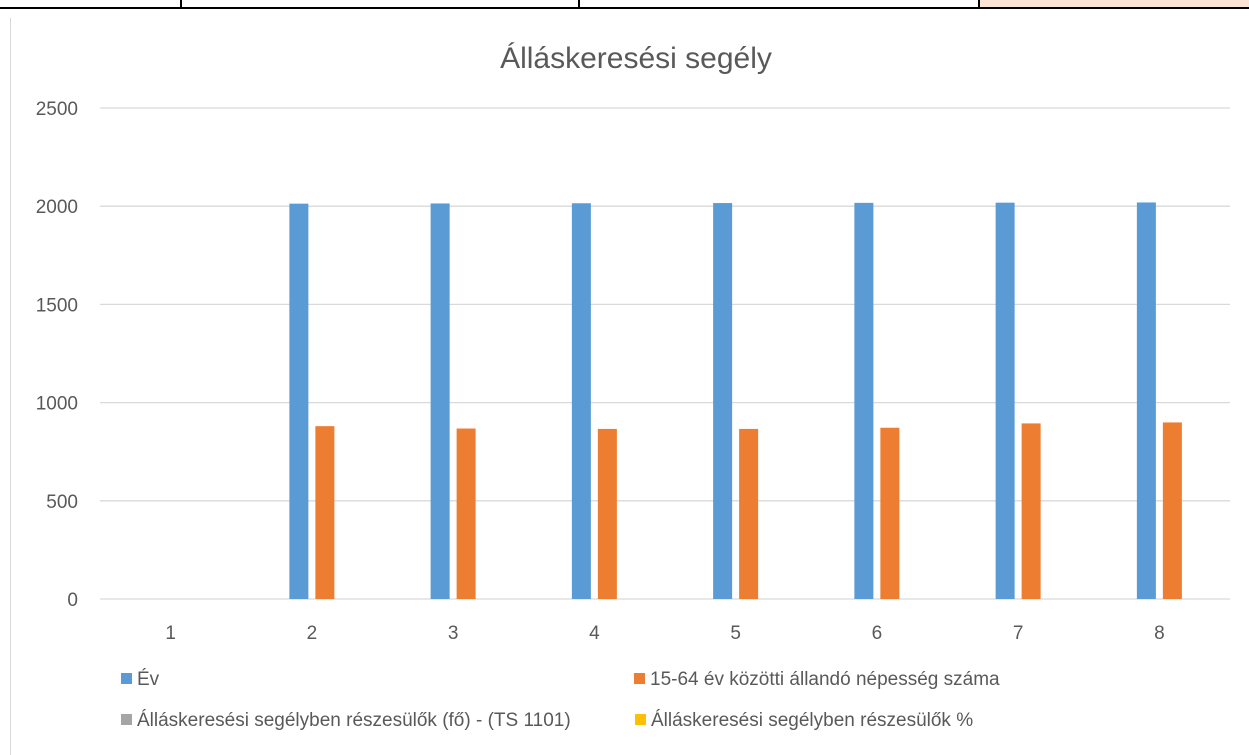 This screenshot has width=1249, height=755. I want to click on x-tick-label: 8, so click(1159, 633).